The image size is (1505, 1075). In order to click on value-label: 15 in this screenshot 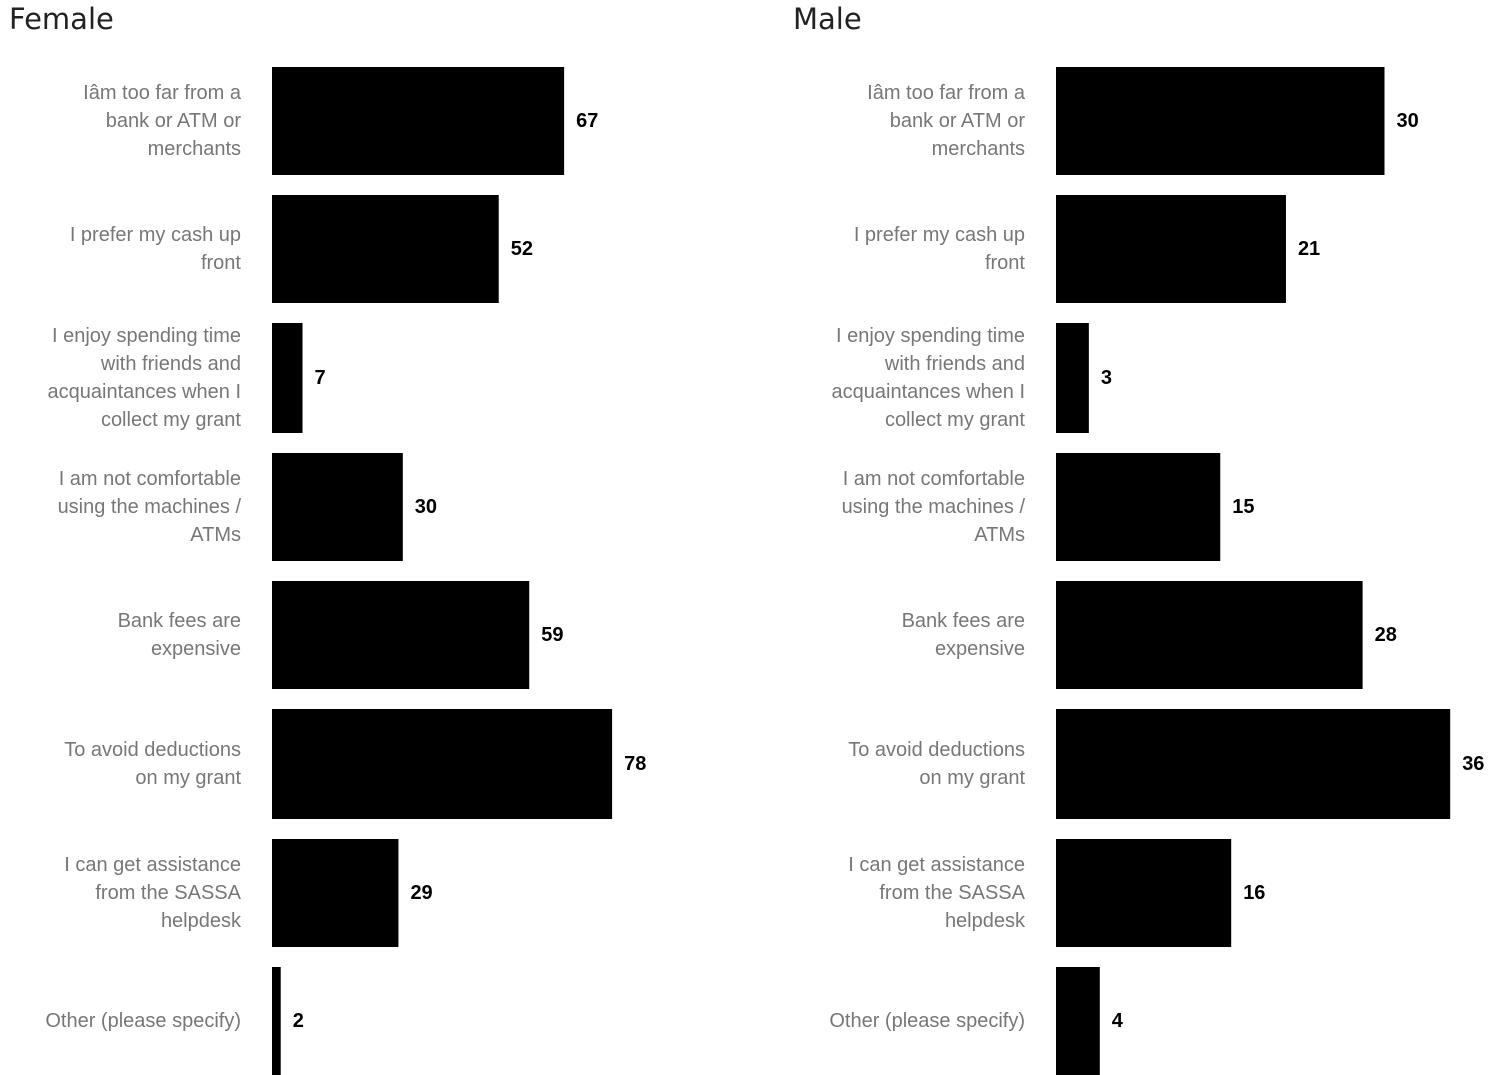, I will do `click(1243, 507)`.